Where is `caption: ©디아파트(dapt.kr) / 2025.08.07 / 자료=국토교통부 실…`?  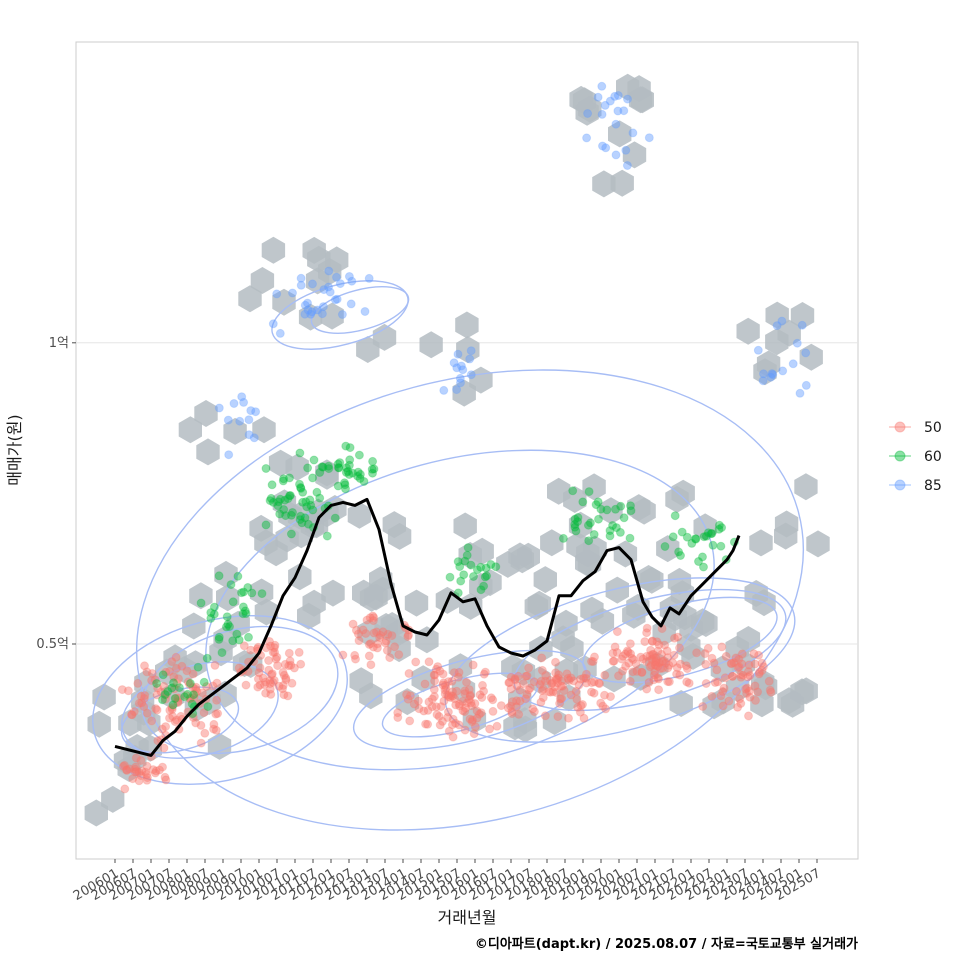 caption: ©디아파트(dapt.kr) / 2025.08.07 / 자료=국토교통부 실… is located at coordinates (666, 944).